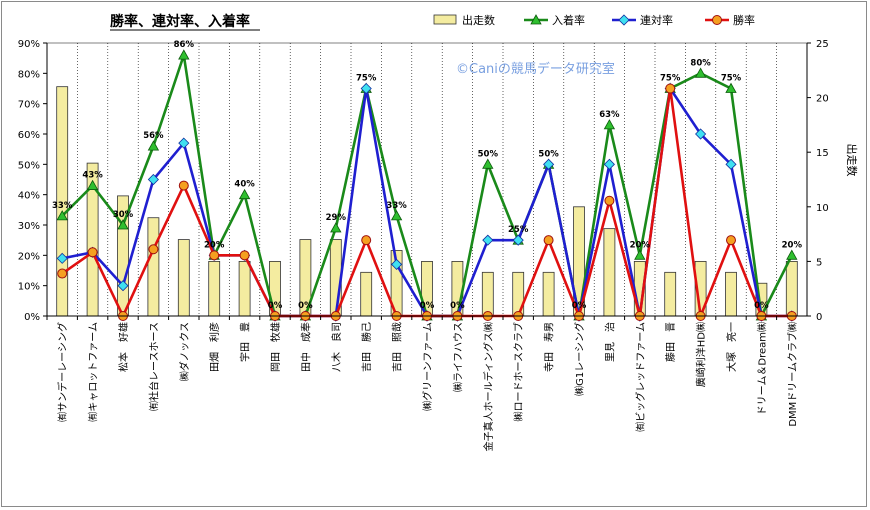 The height and width of the screenshot is (510, 870). What do you see at coordinates (819, 317) in the screenshot?
I see `y2-tick-label: 0` at bounding box center [819, 317].